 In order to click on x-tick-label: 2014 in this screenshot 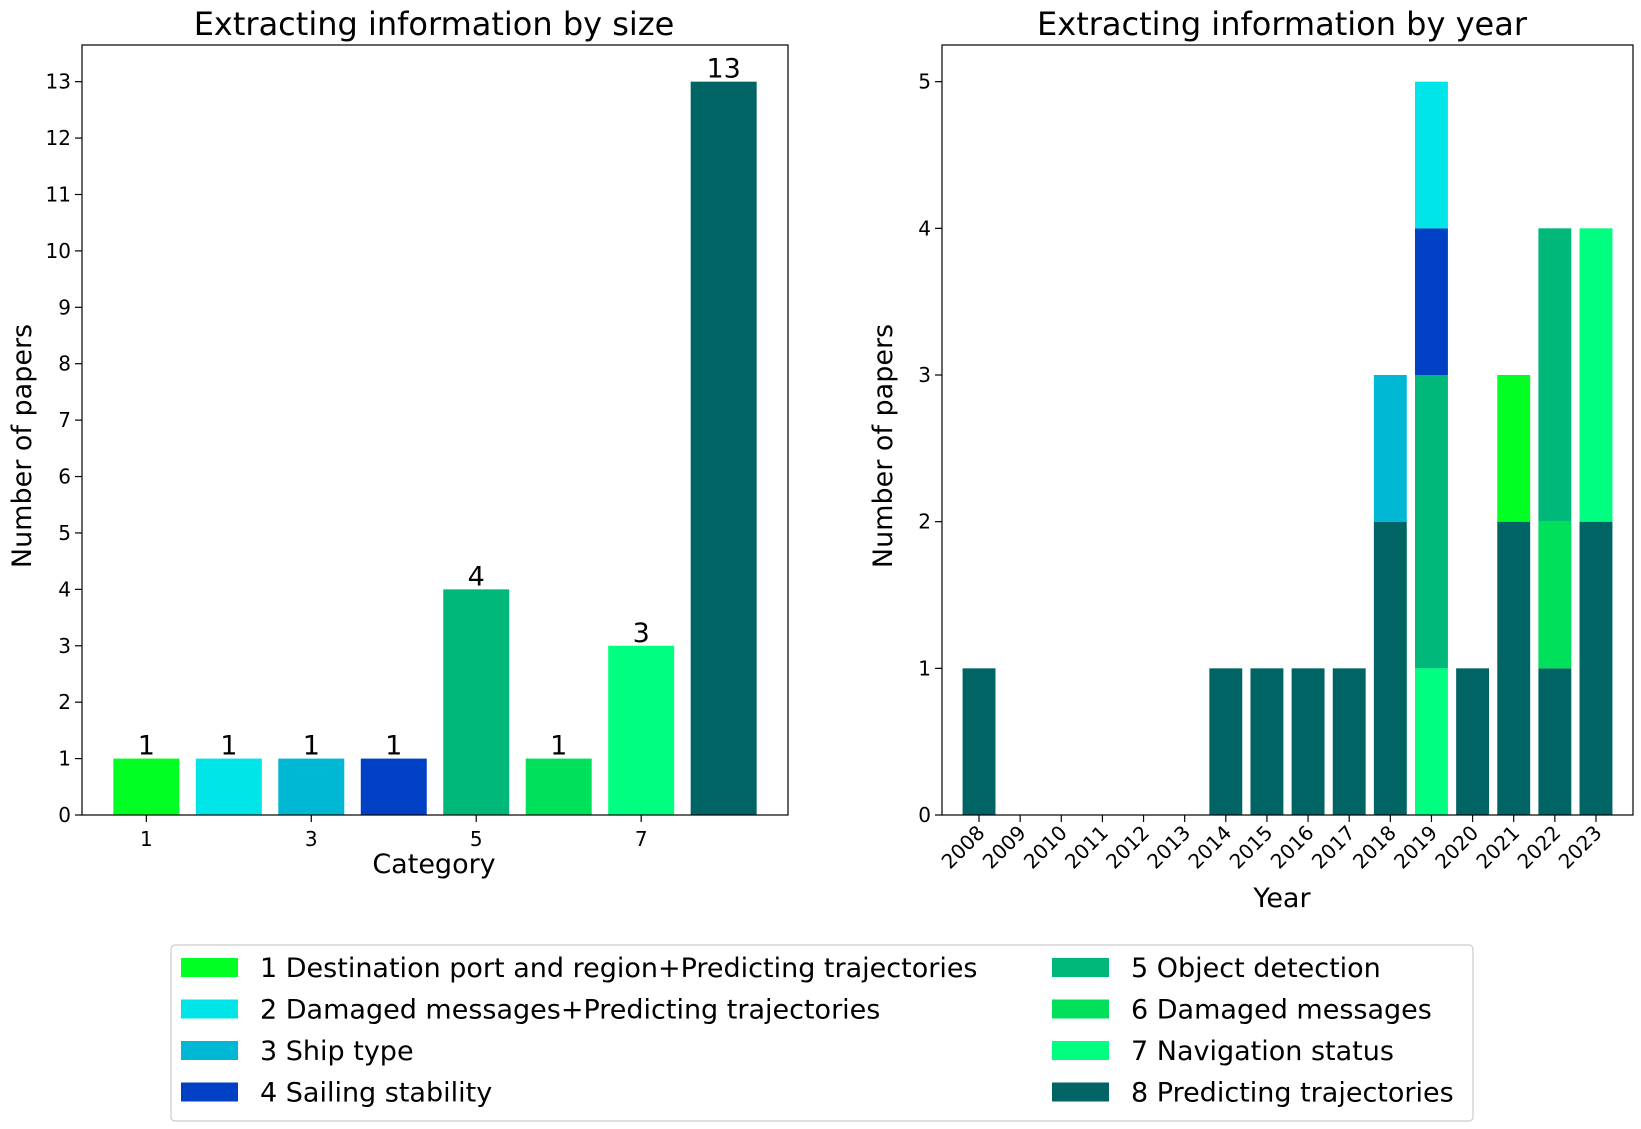, I will do `click(1209, 847)`.